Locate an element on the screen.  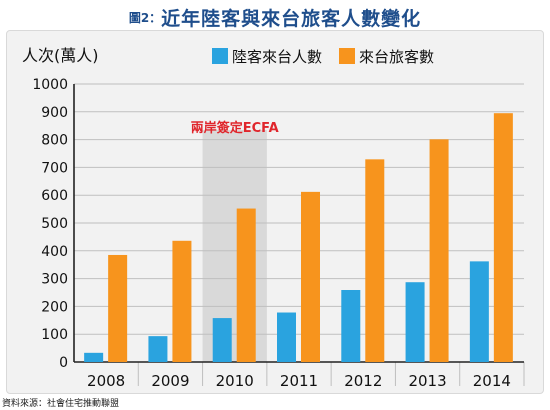
x-tick-label: 2013 is located at coordinates (427, 381).